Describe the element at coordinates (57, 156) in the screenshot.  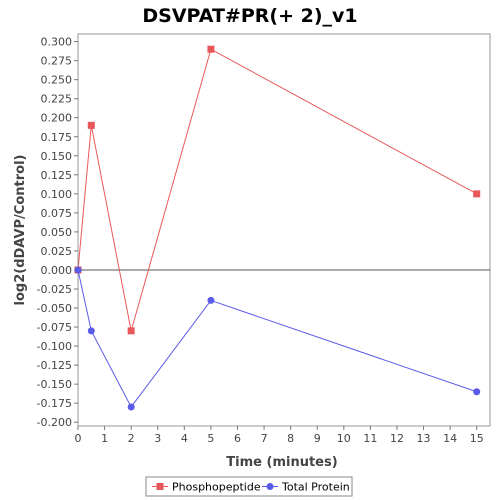
I see `y-tick-label: 0.150` at that location.